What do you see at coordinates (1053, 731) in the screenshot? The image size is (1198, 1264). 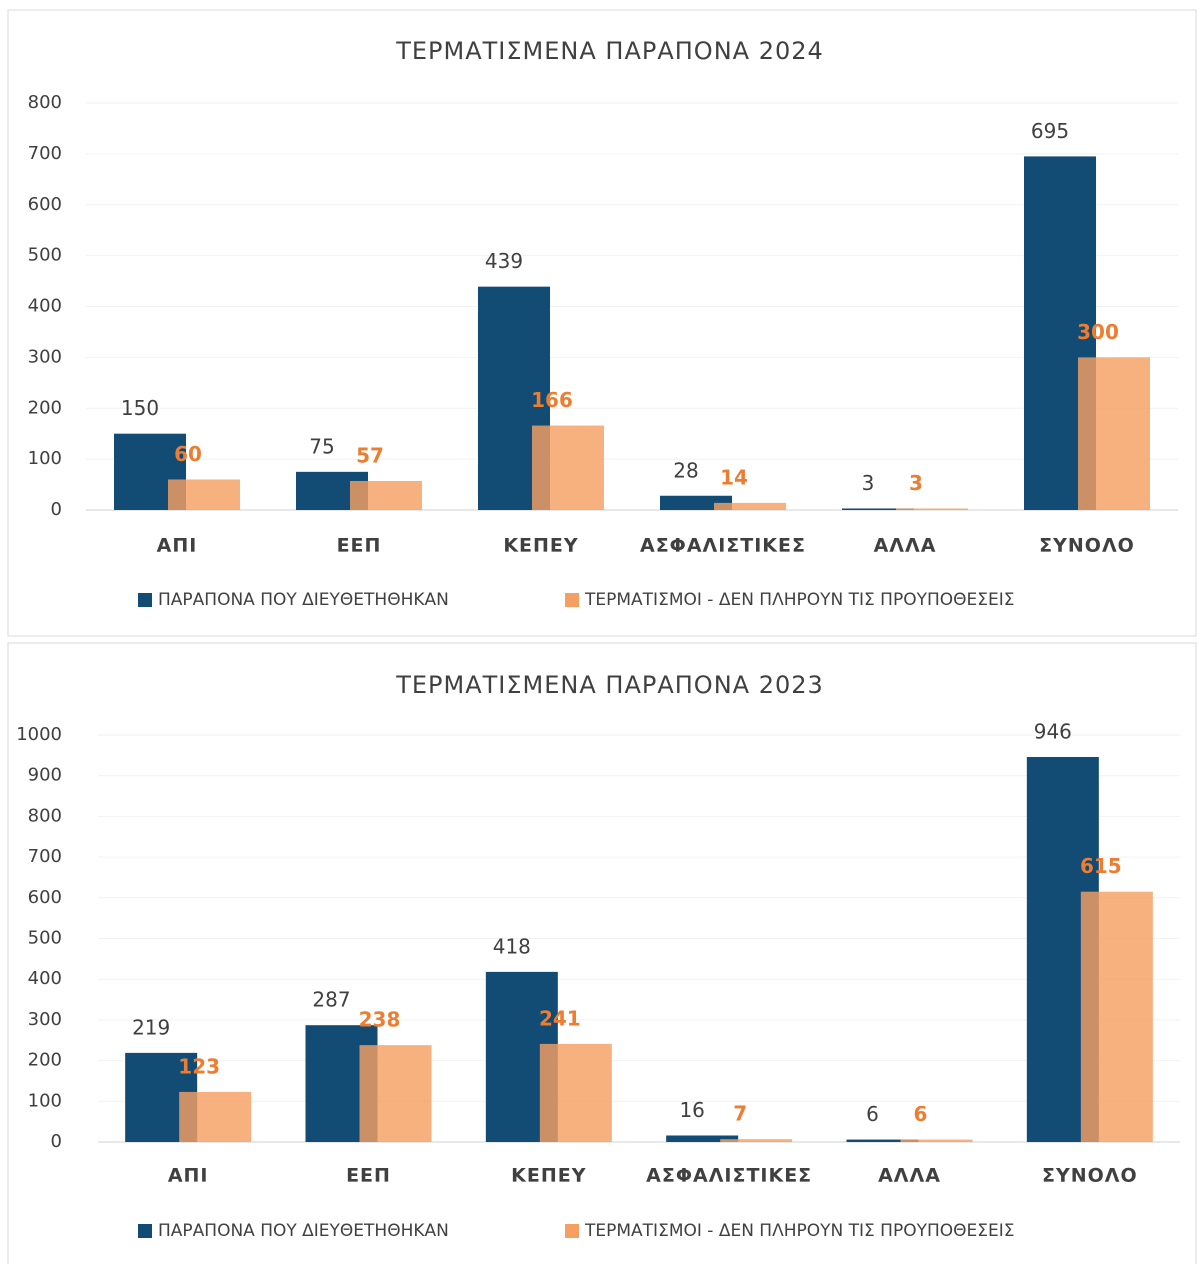 I see `data-label: 946` at bounding box center [1053, 731].